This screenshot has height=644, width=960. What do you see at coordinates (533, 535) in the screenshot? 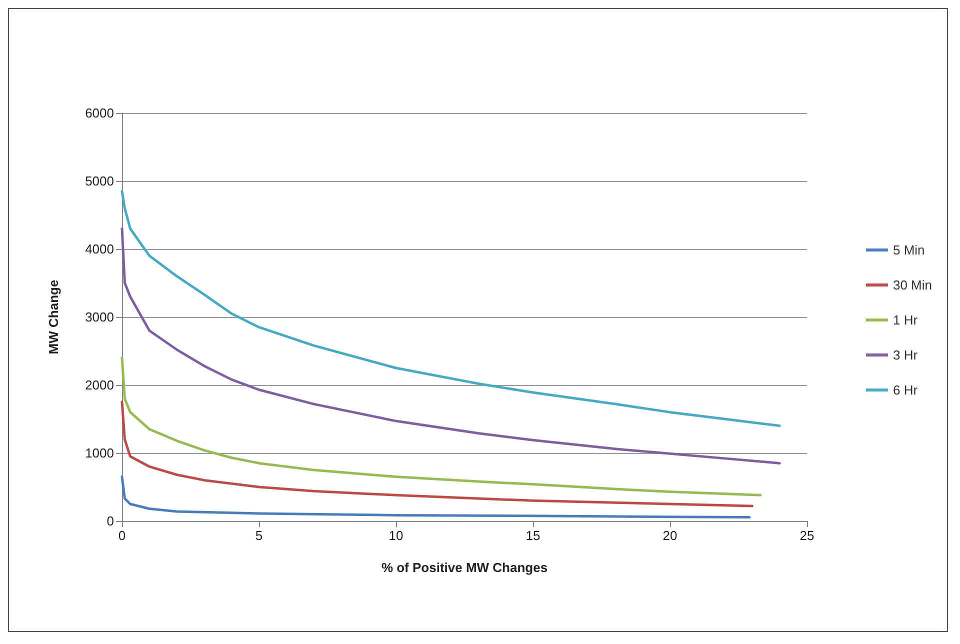
I see `x-tick-label: 15` at bounding box center [533, 535].